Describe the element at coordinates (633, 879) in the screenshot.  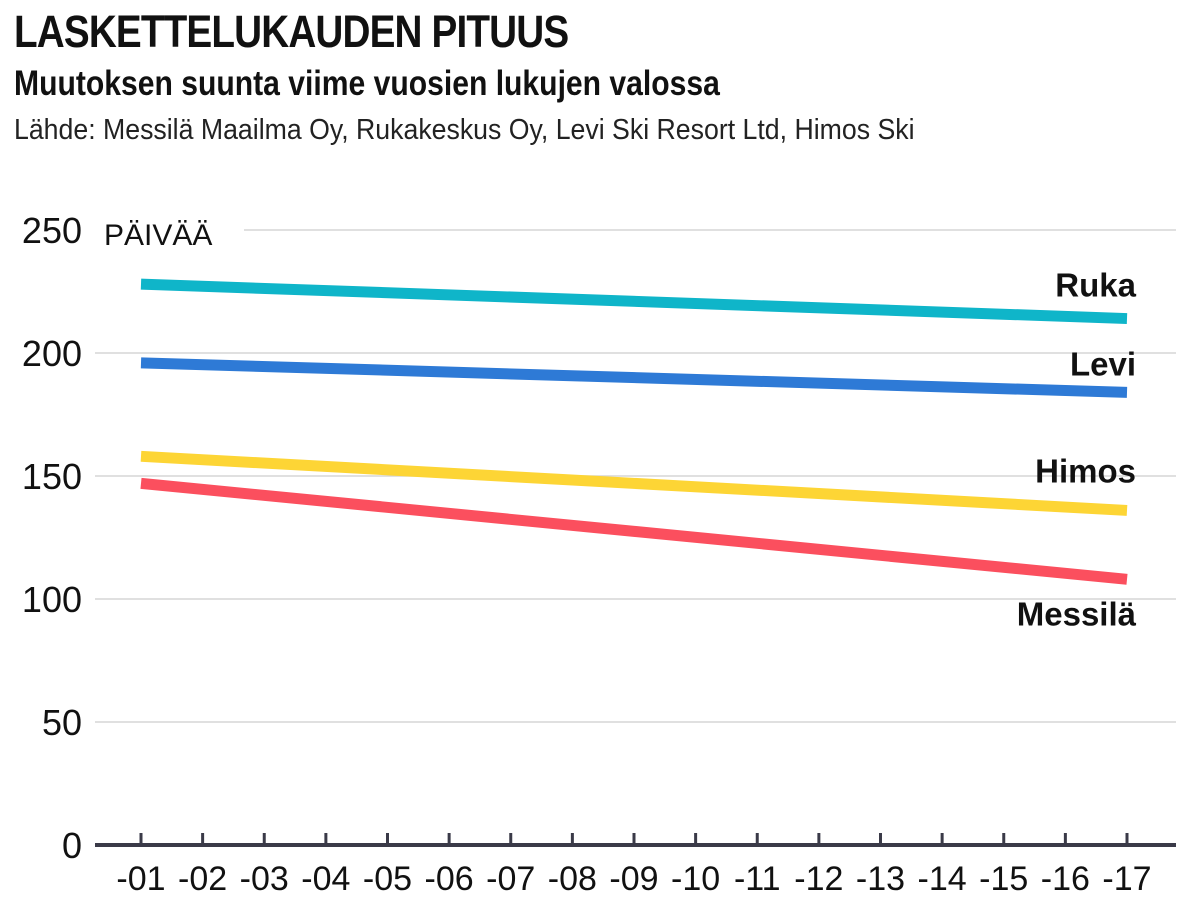
I see `x-tick-label: -09` at that location.